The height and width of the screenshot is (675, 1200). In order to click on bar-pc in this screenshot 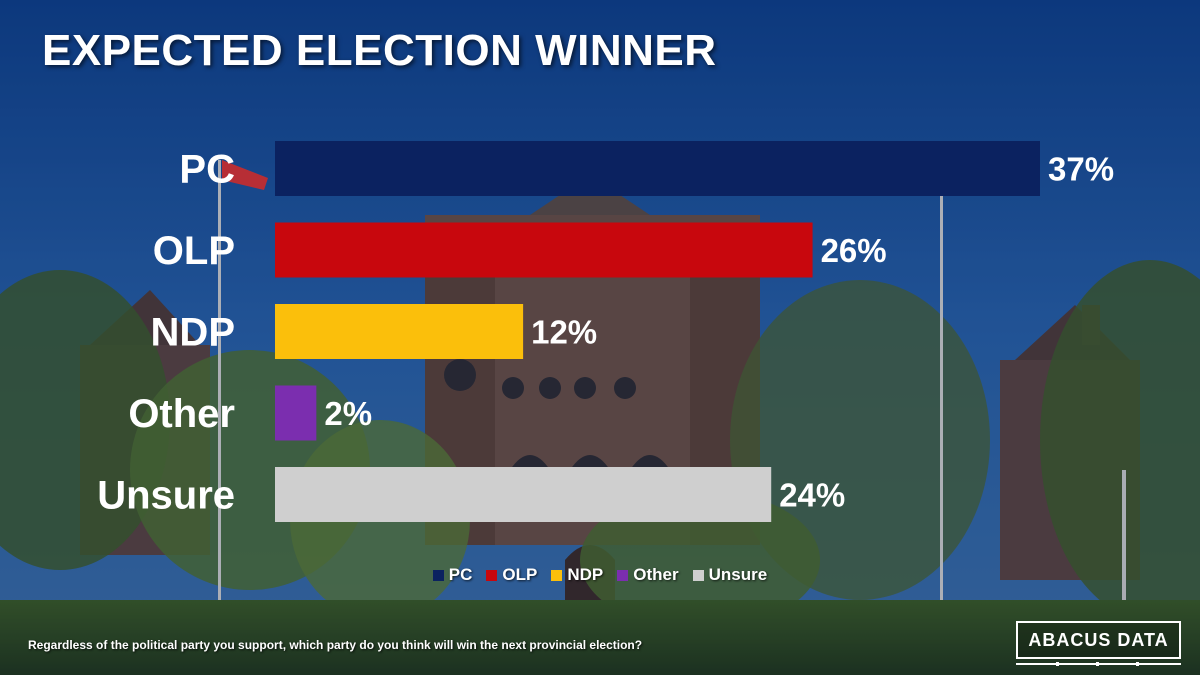, I will do `click(657, 168)`.